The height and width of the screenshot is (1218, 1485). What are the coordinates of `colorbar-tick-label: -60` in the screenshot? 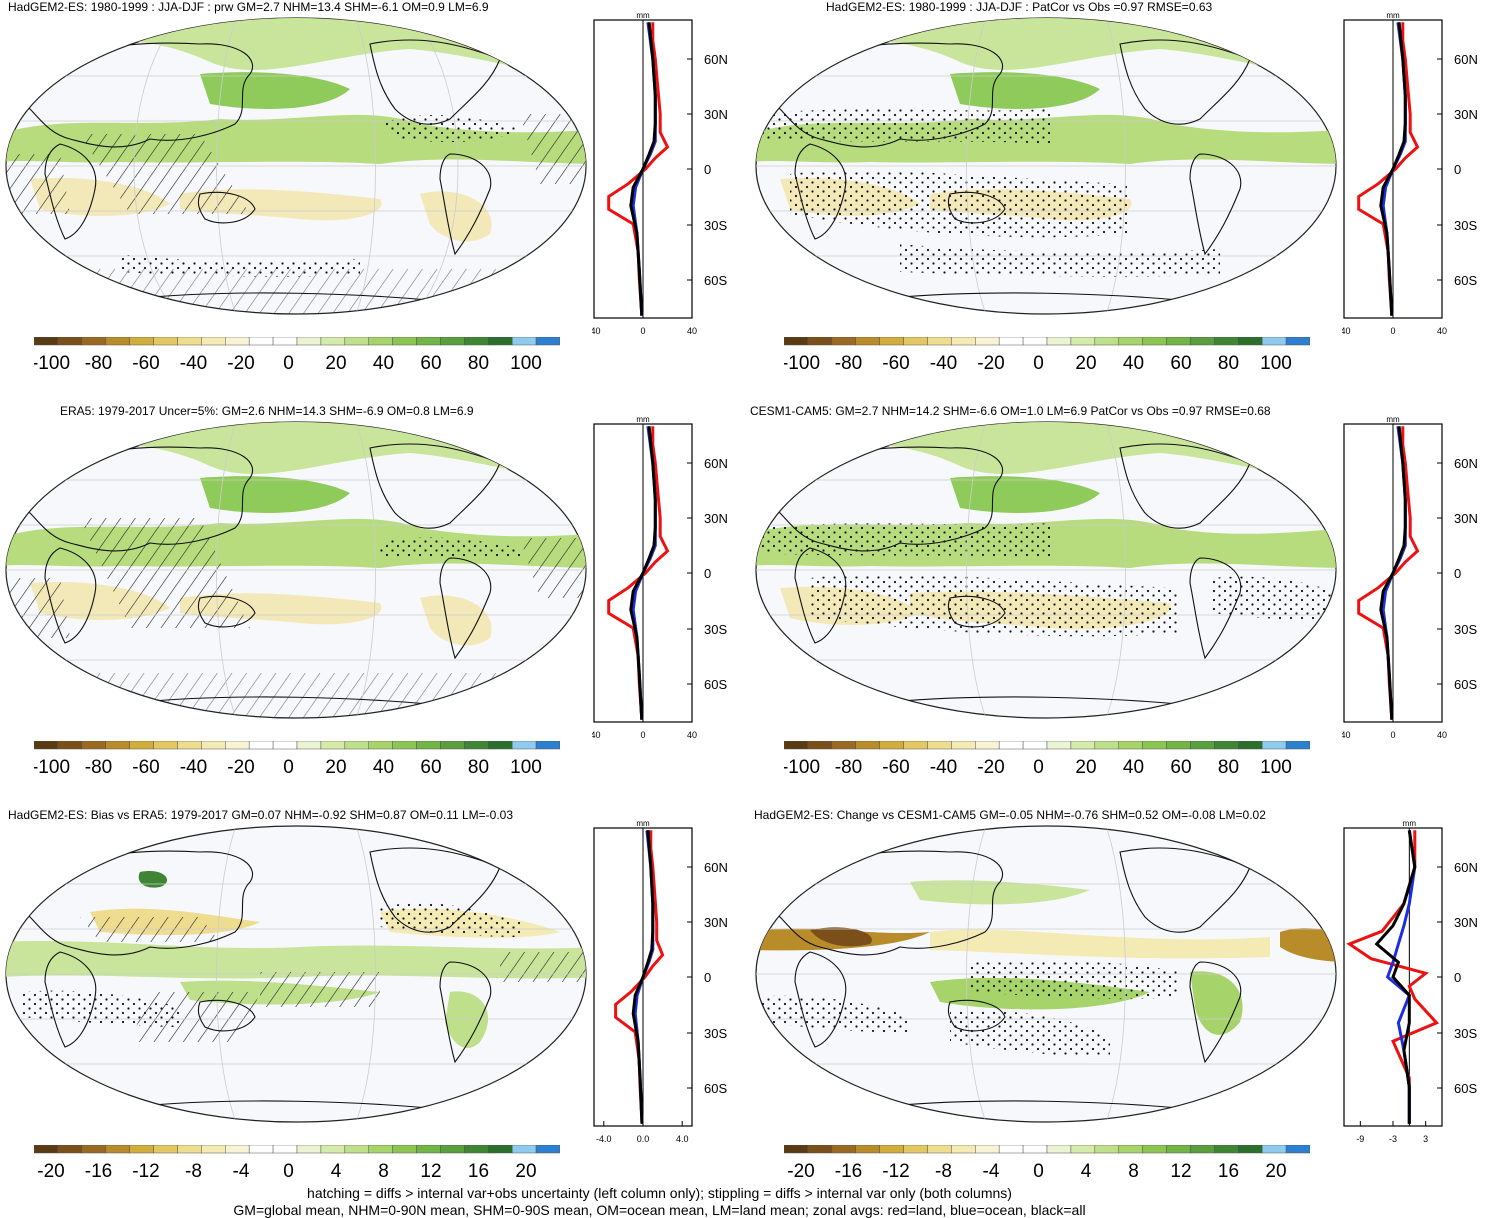 It's located at (145, 363).